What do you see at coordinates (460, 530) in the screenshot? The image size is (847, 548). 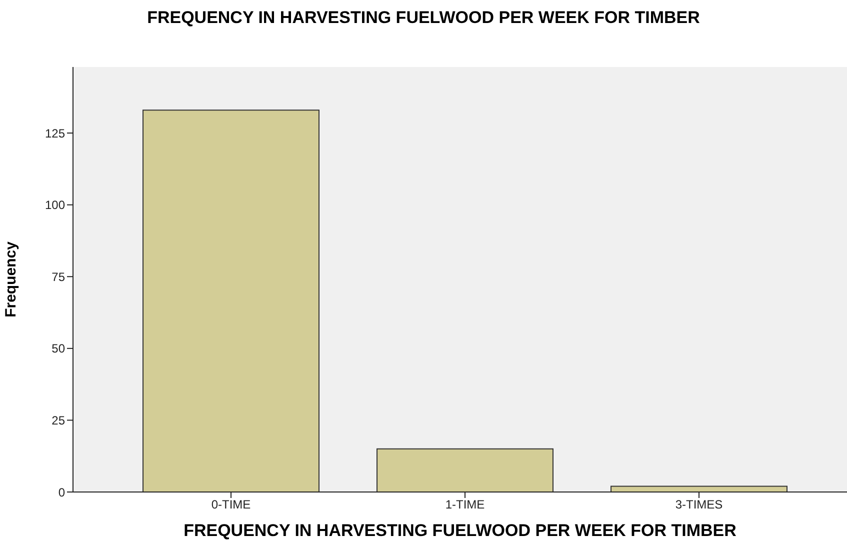 I see `x-axis-title: FREQUENCY IN HARVESTING FUELWOOD PER WEEK FOR TIMBER` at bounding box center [460, 530].